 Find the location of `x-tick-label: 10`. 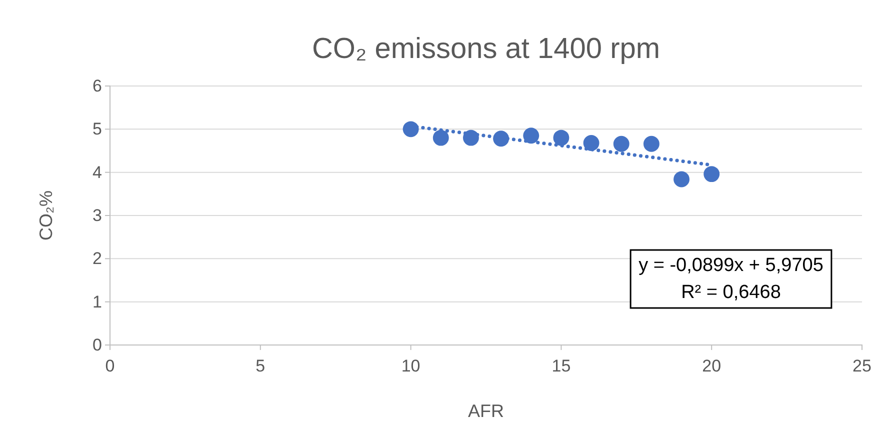

x-tick-label: 10 is located at coordinates (410, 366).